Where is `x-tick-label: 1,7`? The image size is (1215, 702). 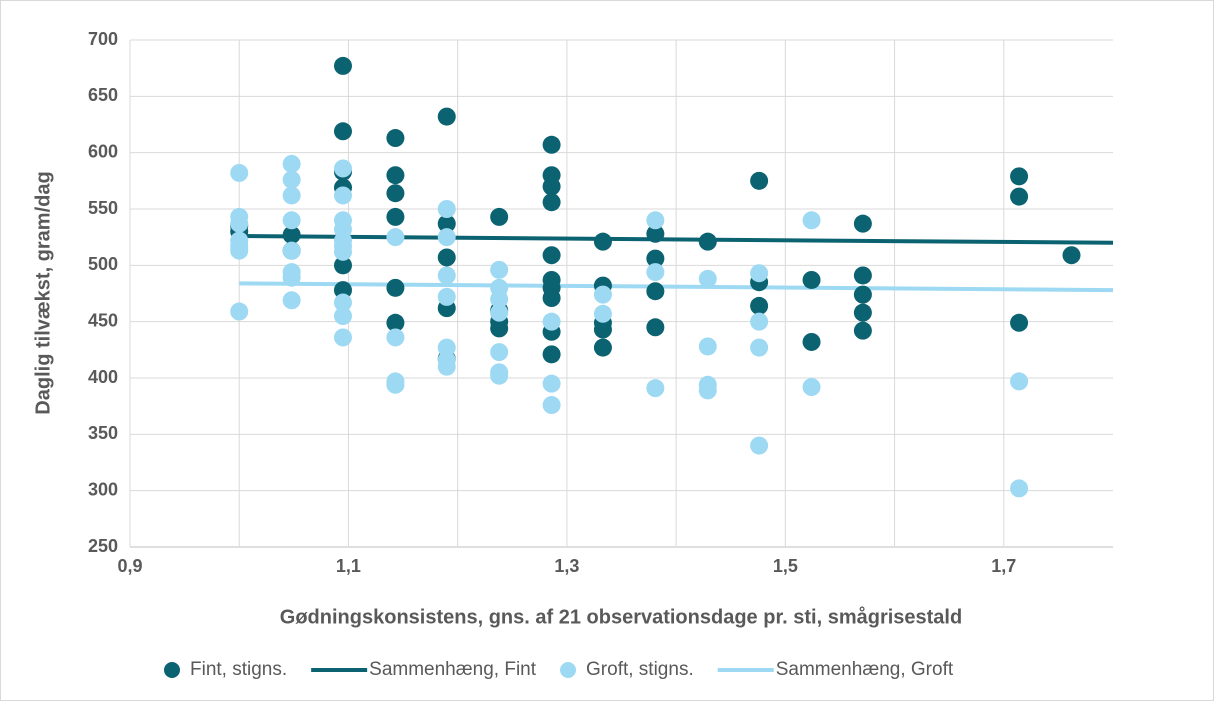 x-tick-label: 1,7 is located at coordinates (1003, 566).